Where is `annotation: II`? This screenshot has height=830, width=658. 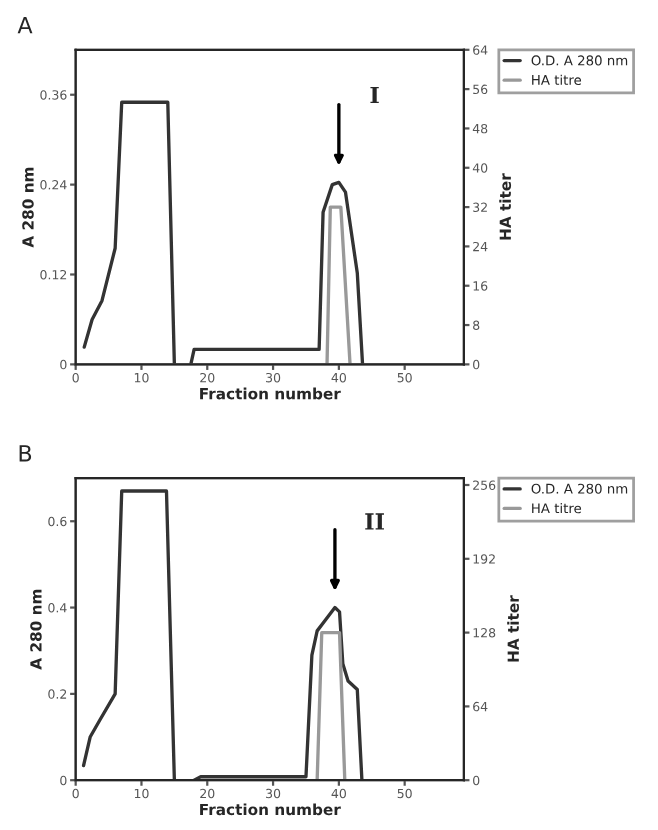
annotation: II is located at coordinates (374, 521).